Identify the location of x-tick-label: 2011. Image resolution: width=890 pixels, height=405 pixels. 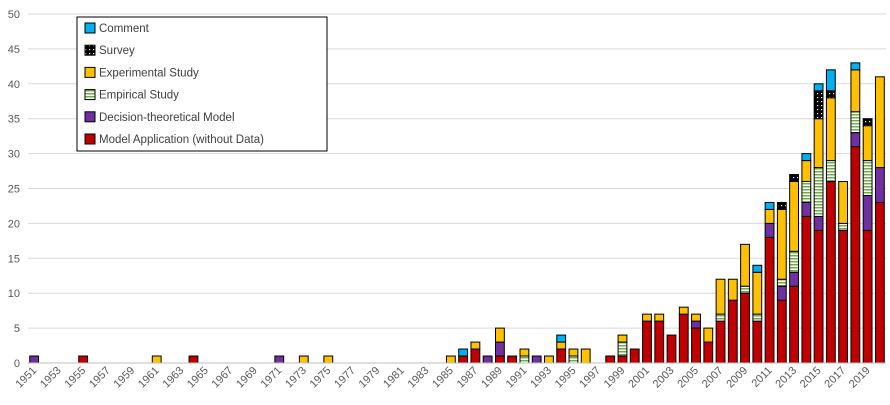
(761, 377).